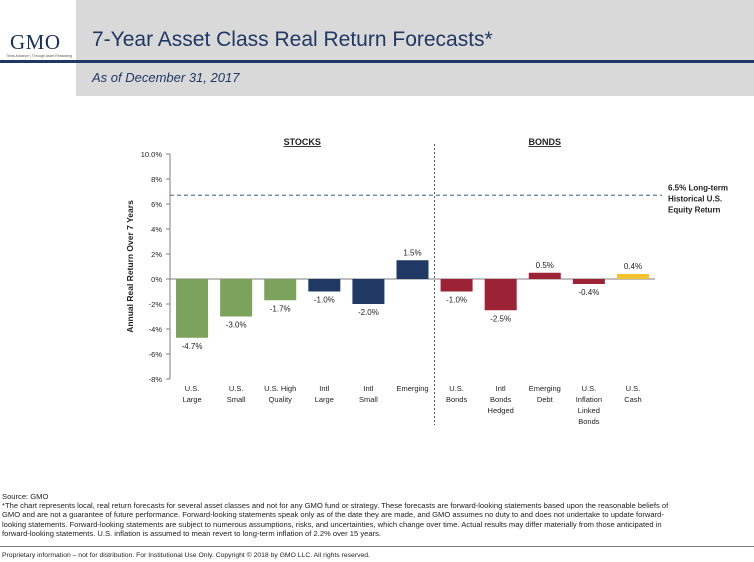 The width and height of the screenshot is (754, 562). Describe the element at coordinates (500, 318) in the screenshot. I see `bar-value-label: -2.5%` at that location.